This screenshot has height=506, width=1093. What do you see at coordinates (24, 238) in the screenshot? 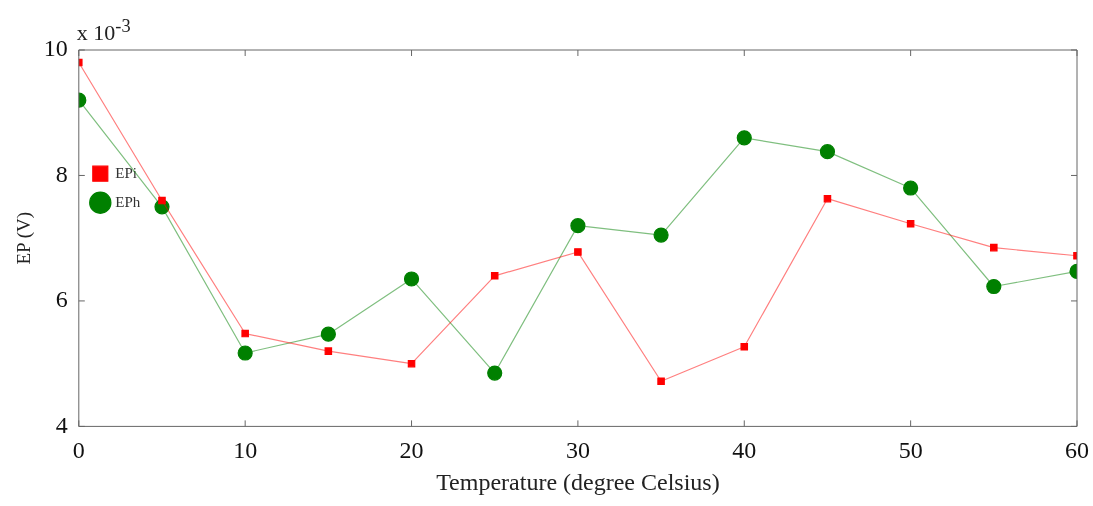
I see `y-axis-title: EP (V)` at bounding box center [24, 238].